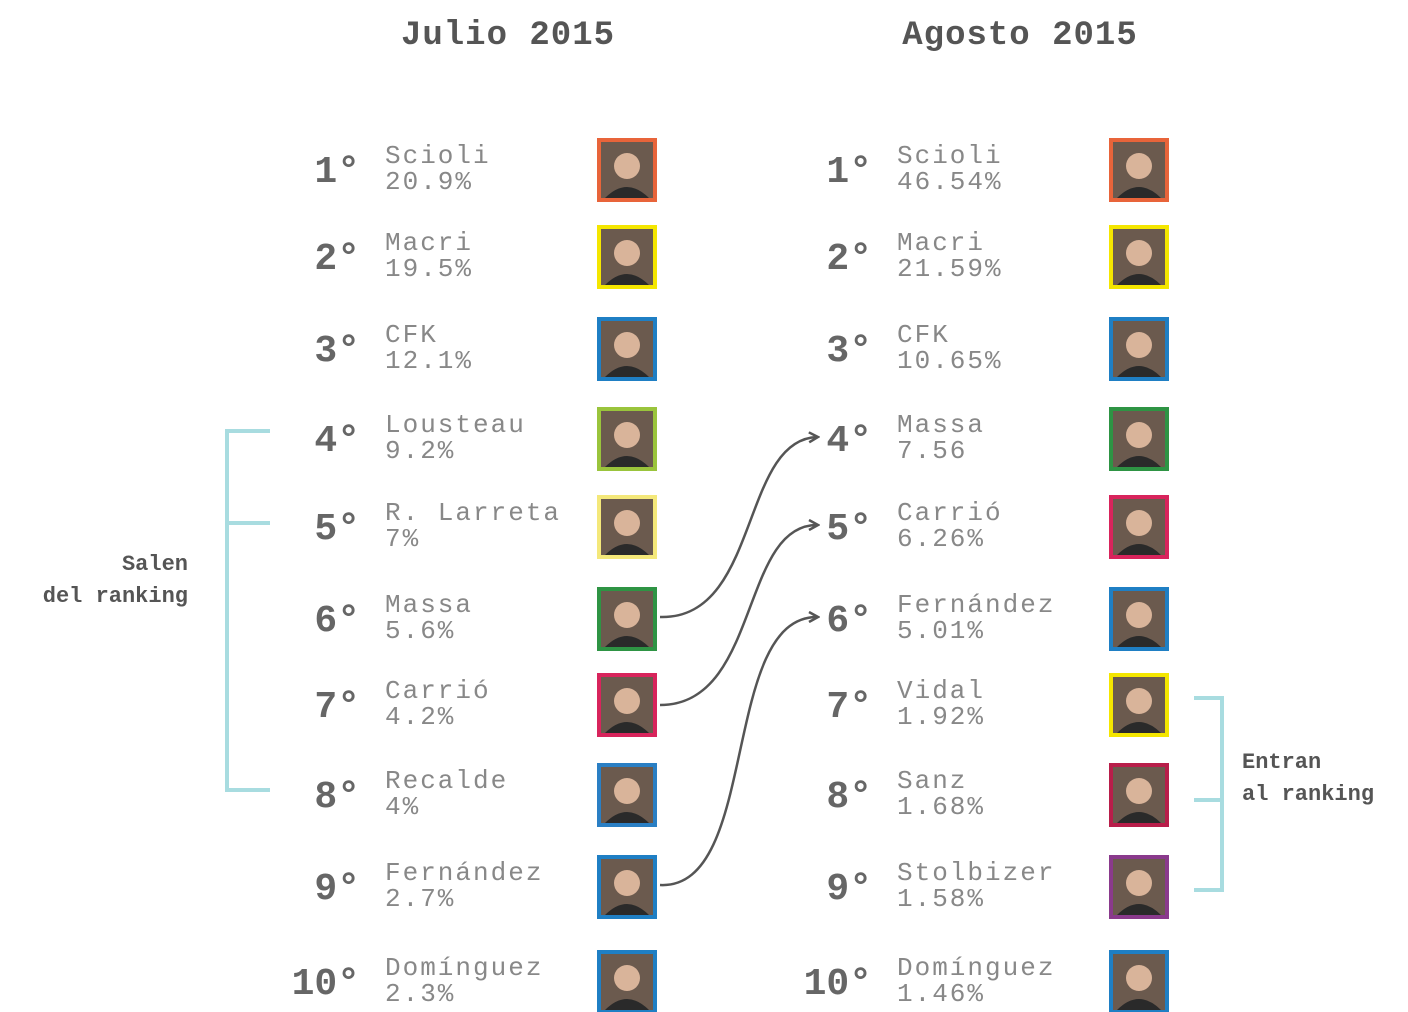 This screenshot has height=1012, width=1408. What do you see at coordinates (420, 994) in the screenshot?
I see `value: 2.3%` at bounding box center [420, 994].